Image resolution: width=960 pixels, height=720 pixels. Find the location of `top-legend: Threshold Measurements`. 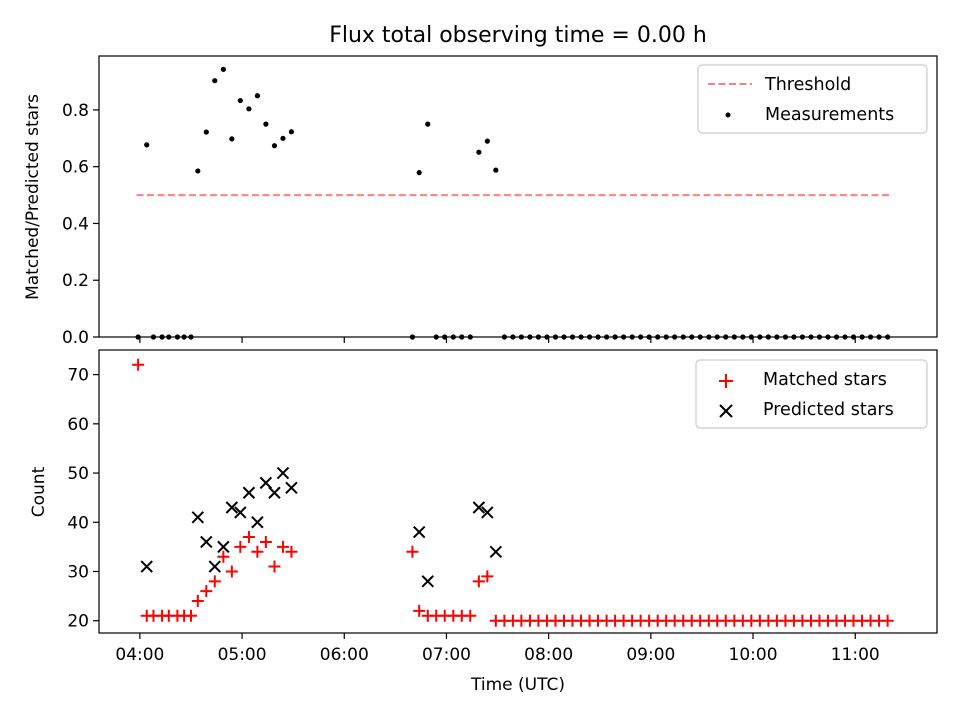

top-legend: Threshold Measurements is located at coordinates (812, 99).